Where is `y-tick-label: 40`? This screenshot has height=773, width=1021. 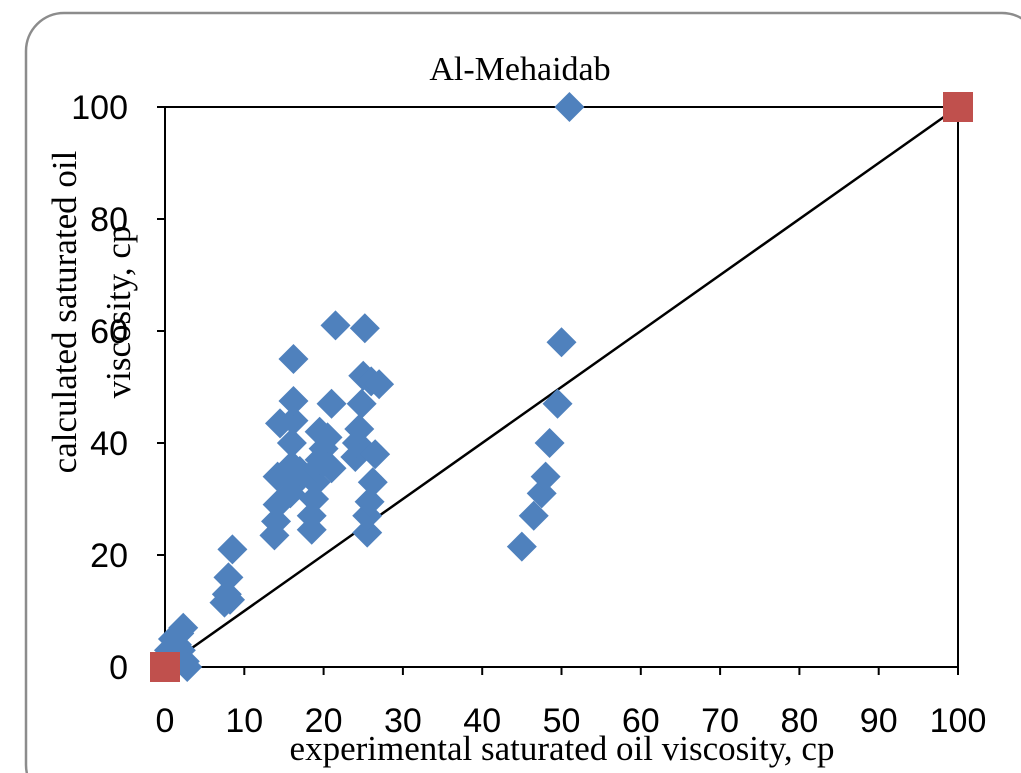
y-tick-label: 40 is located at coordinates (109, 444).